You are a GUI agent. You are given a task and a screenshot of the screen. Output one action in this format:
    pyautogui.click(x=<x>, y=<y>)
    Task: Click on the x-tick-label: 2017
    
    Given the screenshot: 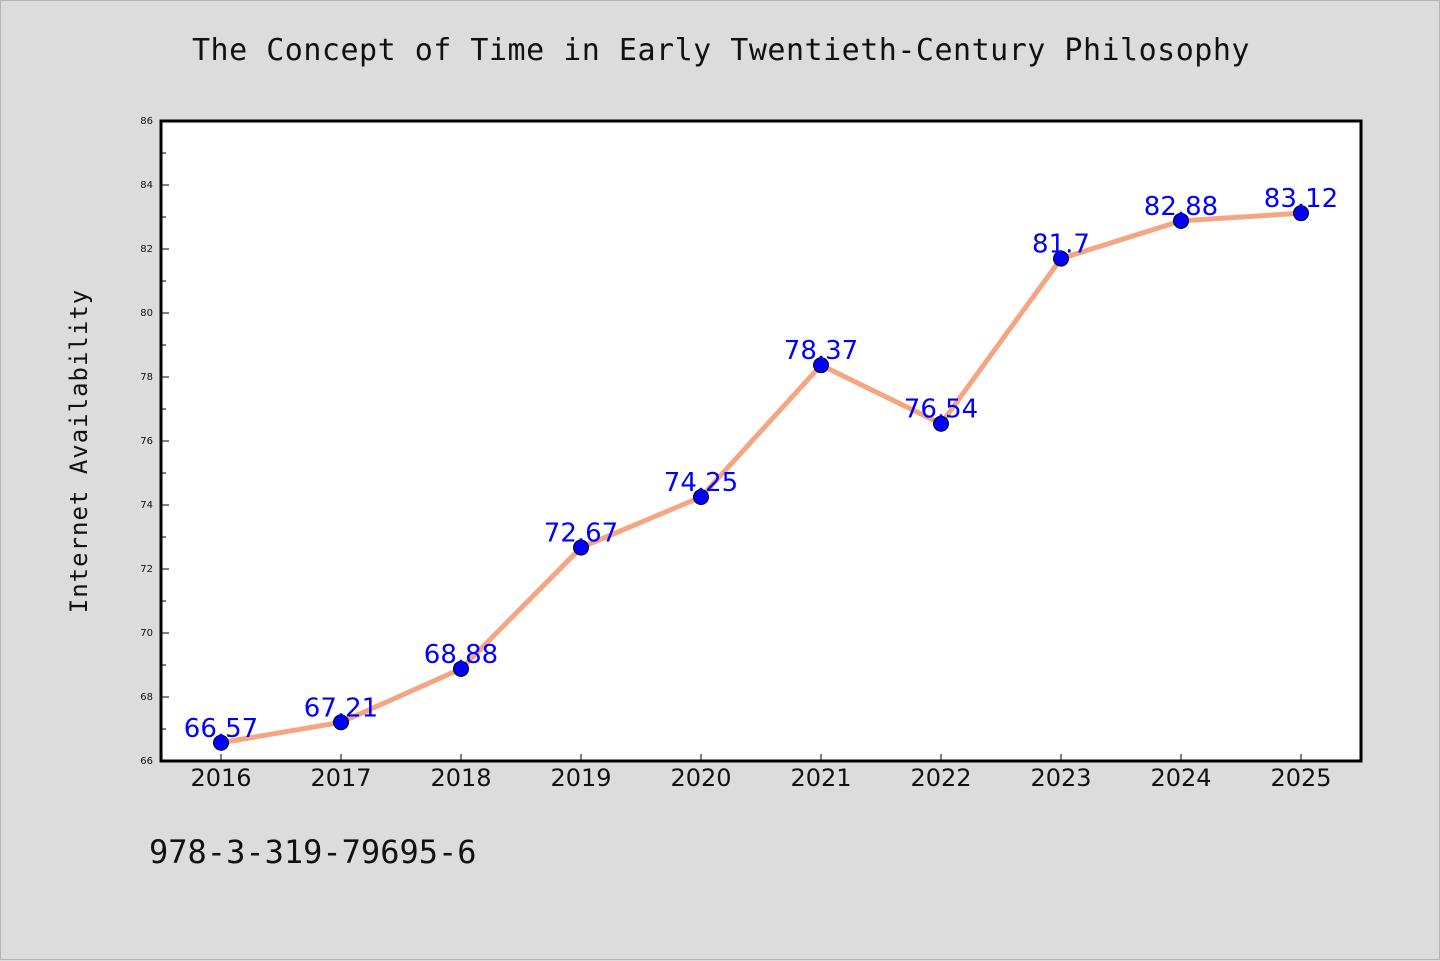 What is the action you would take?
    pyautogui.click(x=340, y=778)
    